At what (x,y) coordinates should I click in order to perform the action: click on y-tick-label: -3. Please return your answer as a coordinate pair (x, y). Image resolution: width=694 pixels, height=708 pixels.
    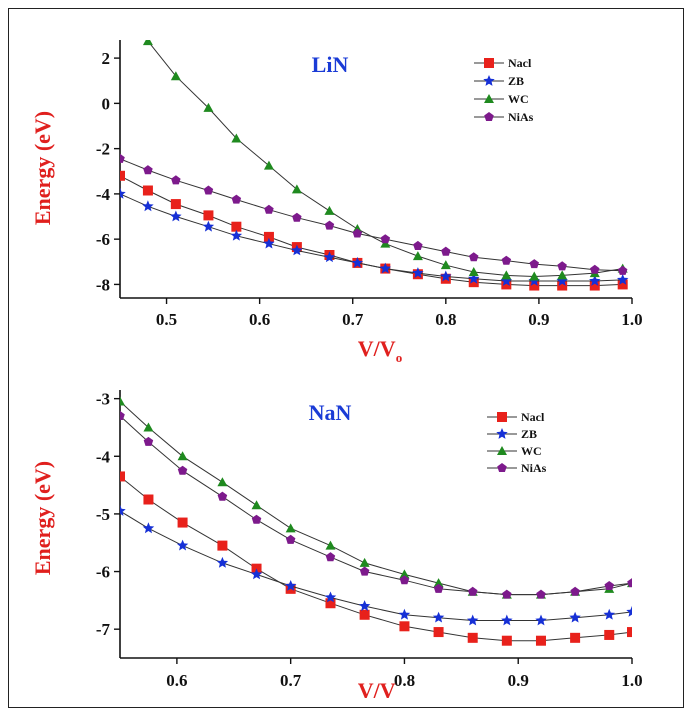
    Looking at the image, I should click on (103, 399).